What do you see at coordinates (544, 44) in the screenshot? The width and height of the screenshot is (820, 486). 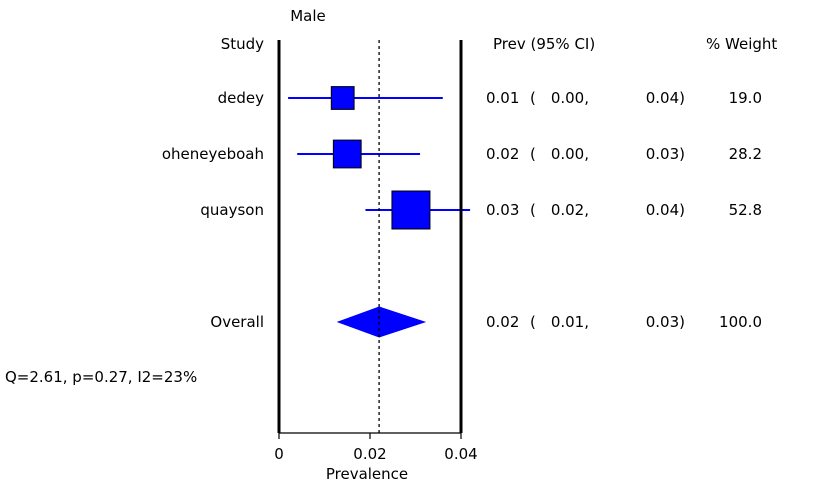 I see `estimate-column-header: Prev (95% CI)` at bounding box center [544, 44].